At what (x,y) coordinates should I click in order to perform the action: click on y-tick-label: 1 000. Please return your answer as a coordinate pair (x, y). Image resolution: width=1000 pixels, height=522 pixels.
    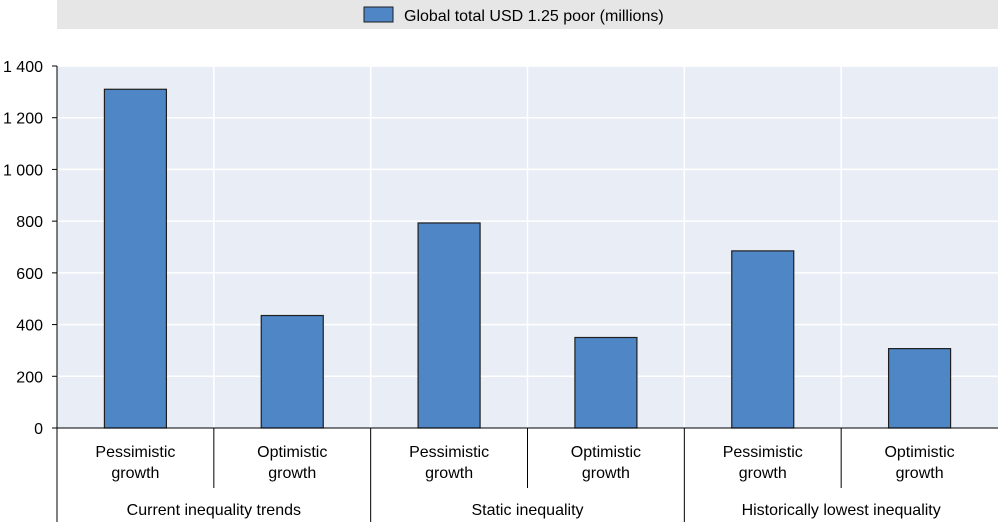
    Looking at the image, I should click on (23, 170).